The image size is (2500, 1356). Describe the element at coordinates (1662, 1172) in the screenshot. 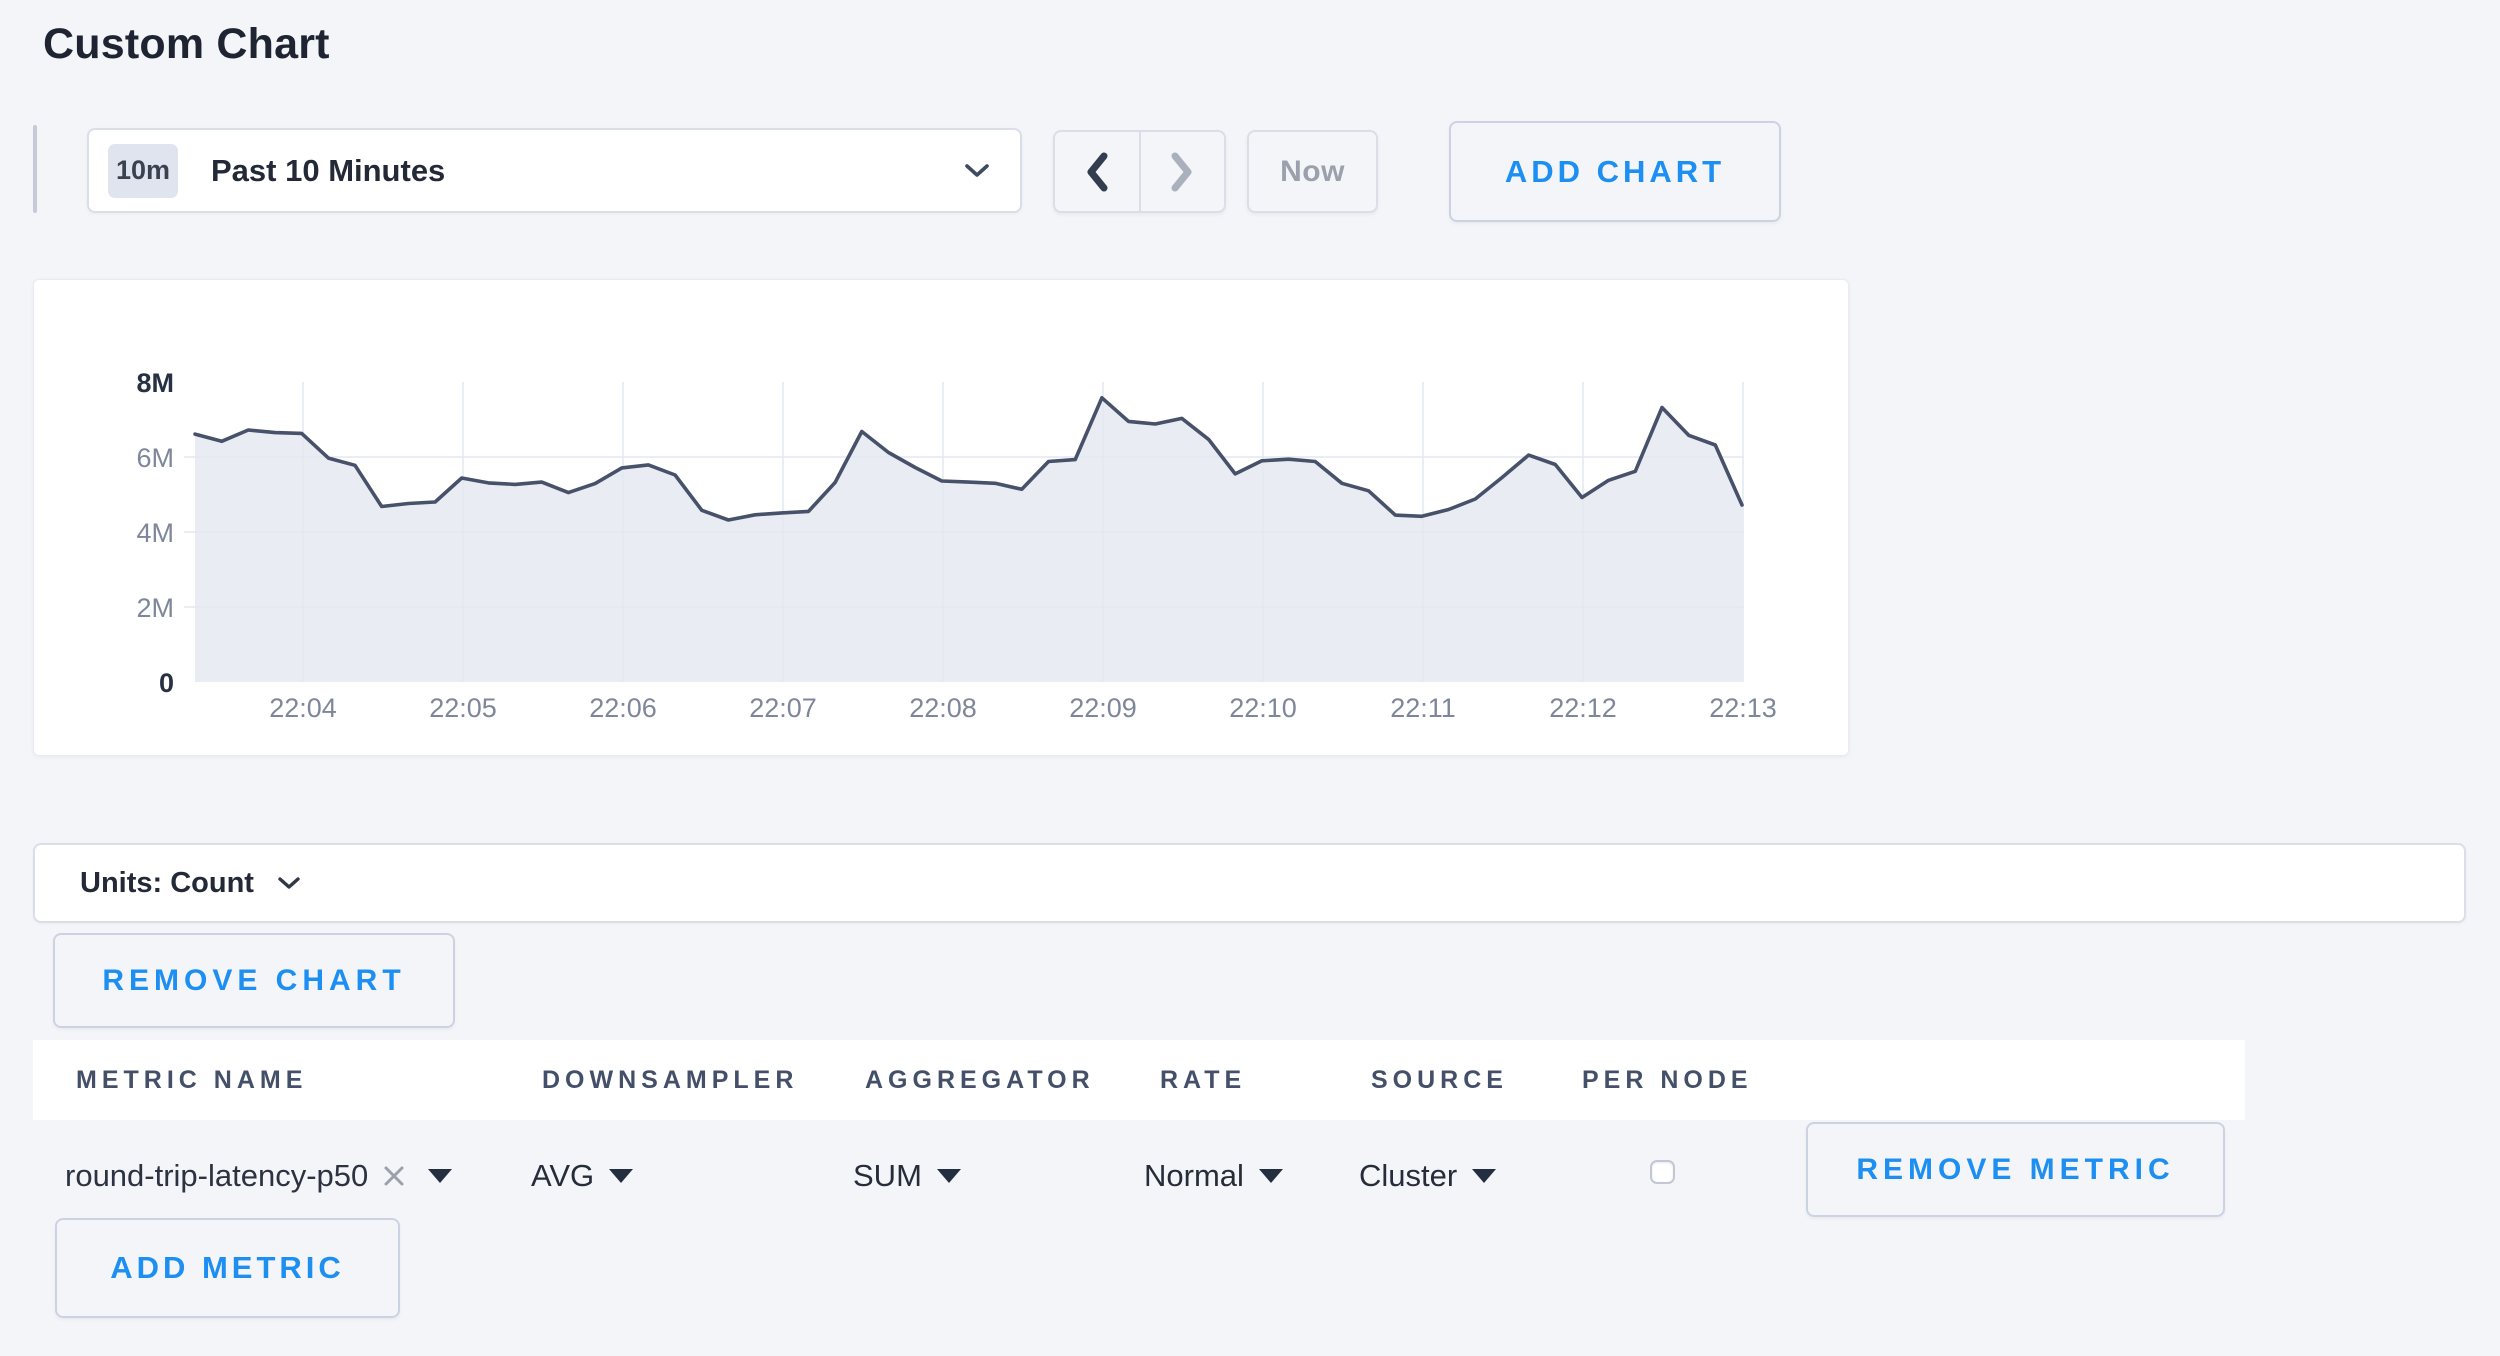

I see `per-node-checkbox` at that location.